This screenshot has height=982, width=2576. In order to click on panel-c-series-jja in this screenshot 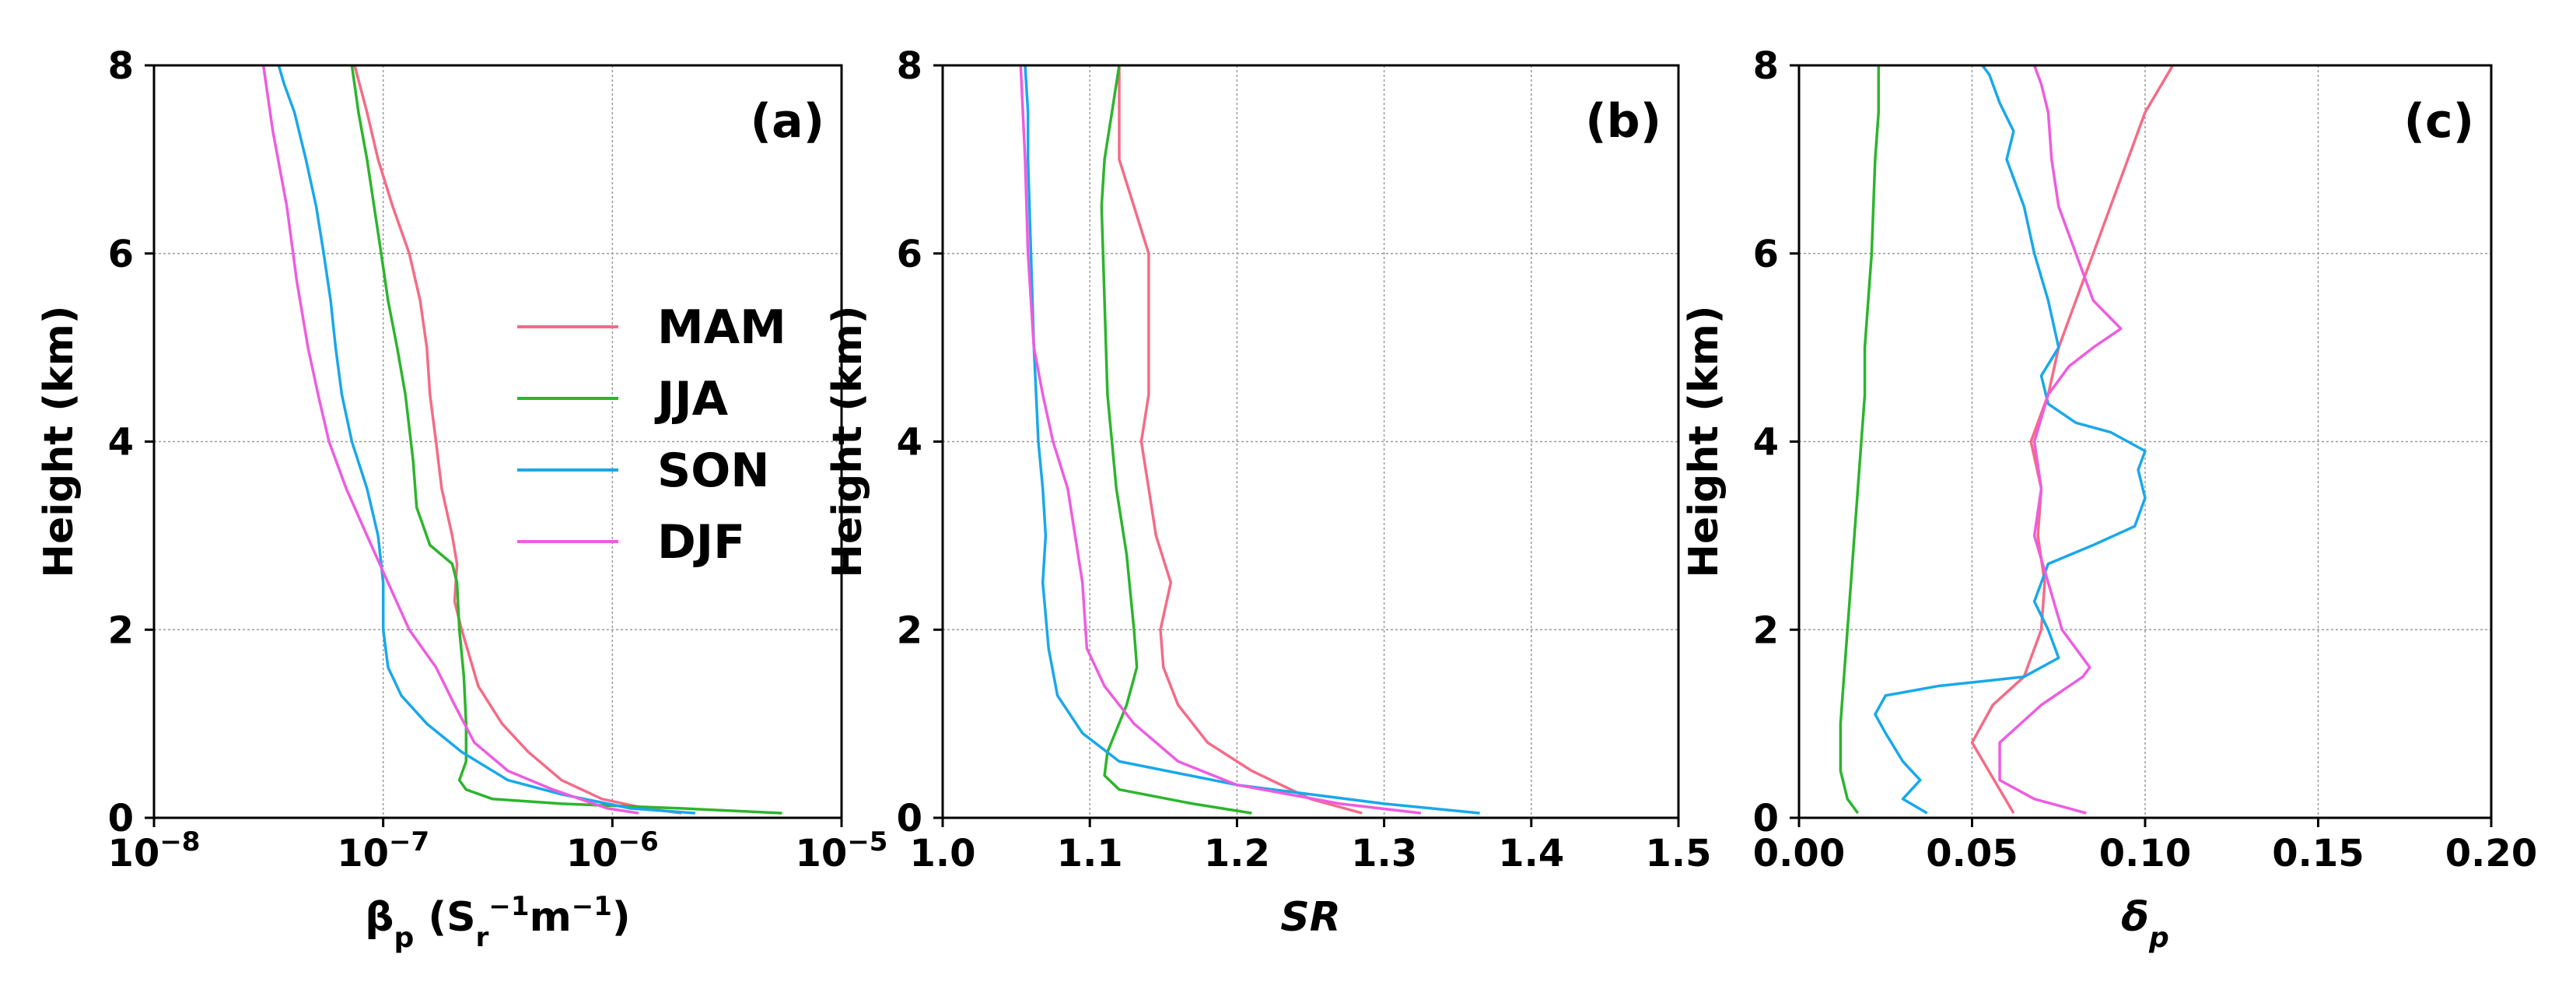, I will do `click(1860, 440)`.